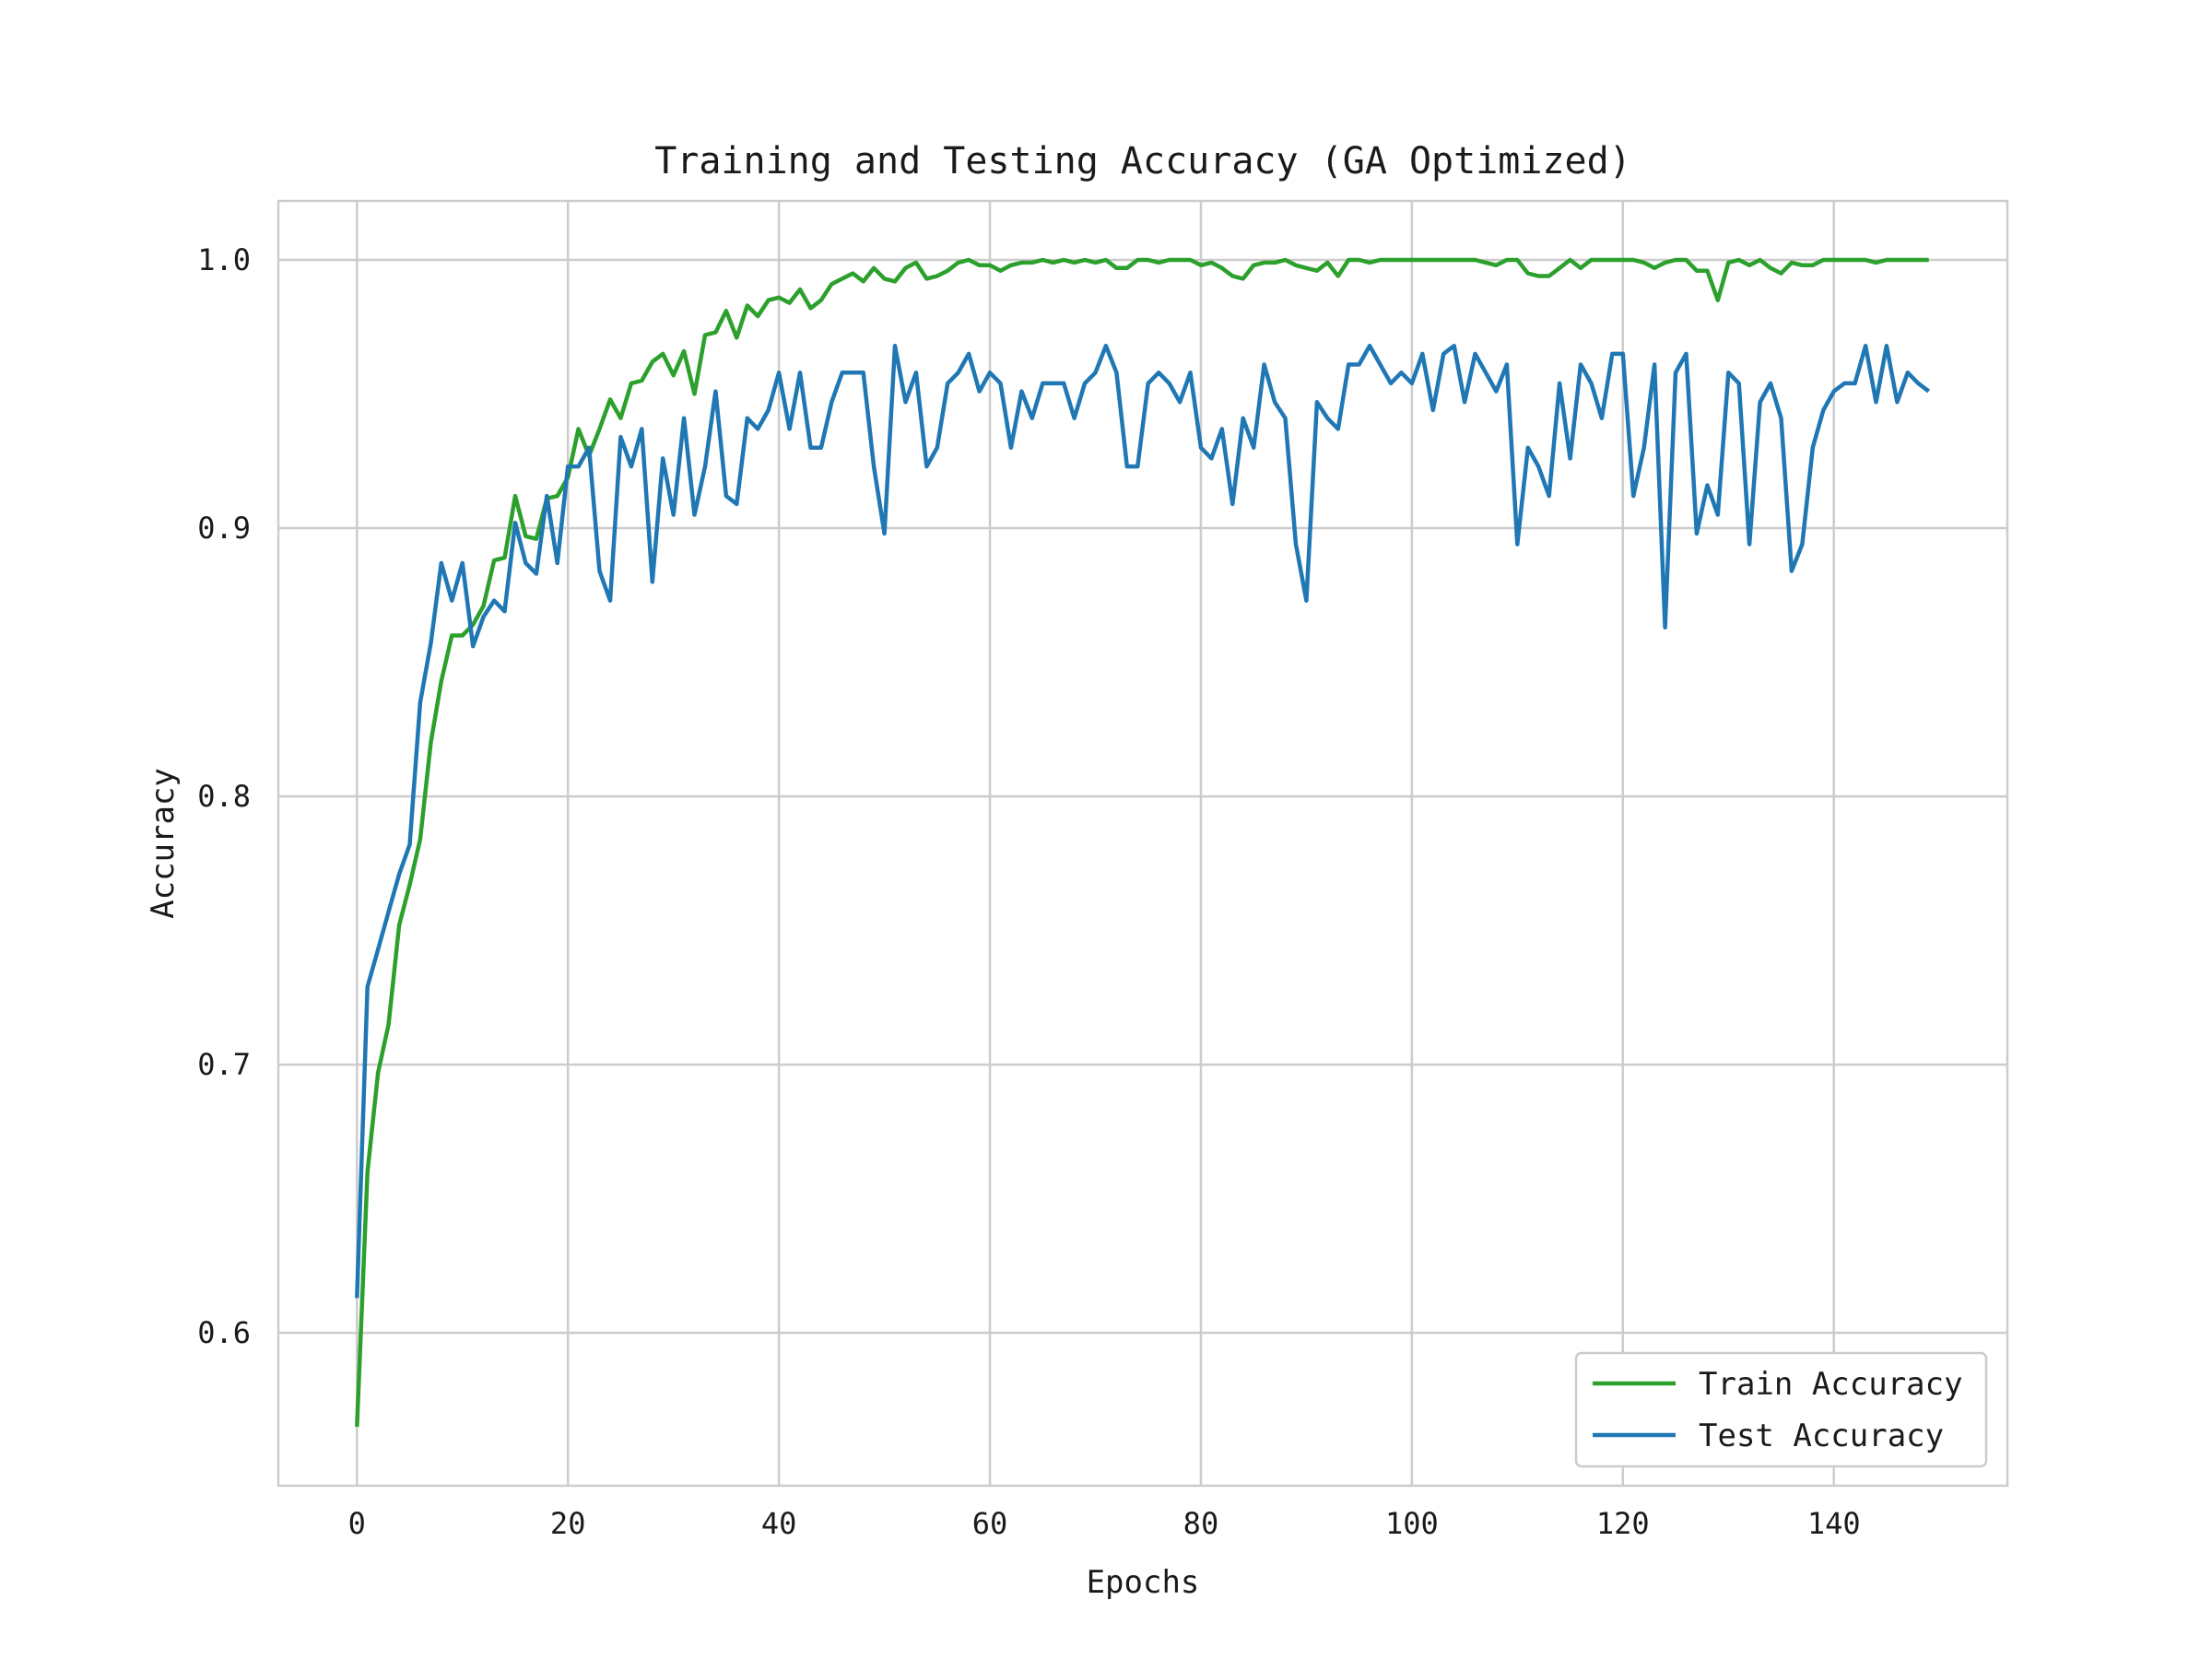  I want to click on y-tick-label: 1.0, so click(224, 259).